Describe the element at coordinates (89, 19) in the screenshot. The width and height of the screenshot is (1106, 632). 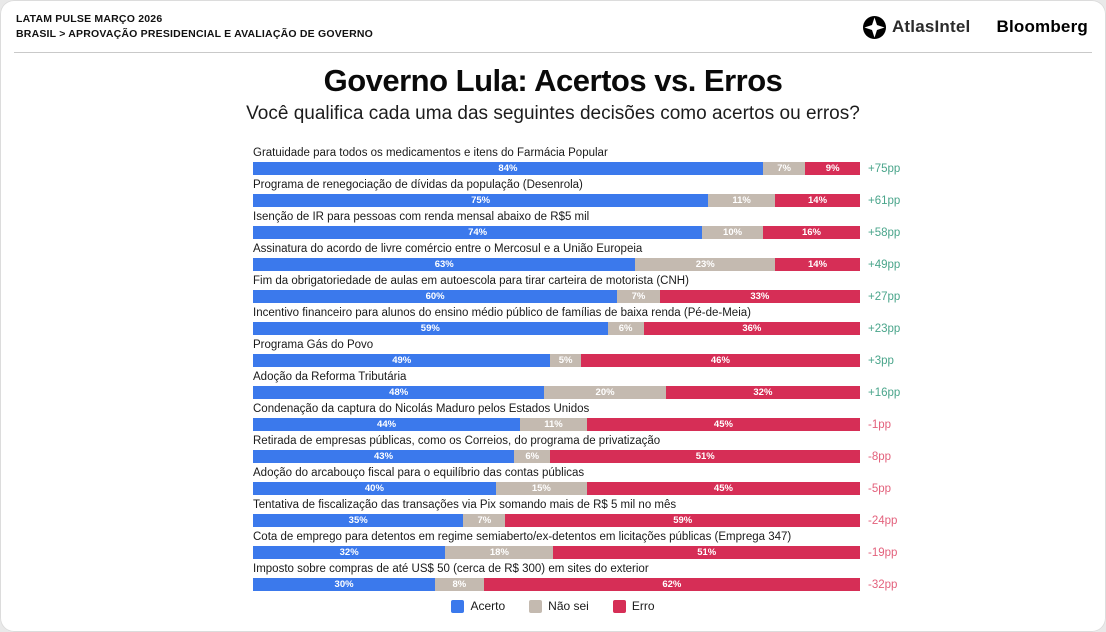
I see `report-kicker: LATAM PULSE MARÇO 2026` at that location.